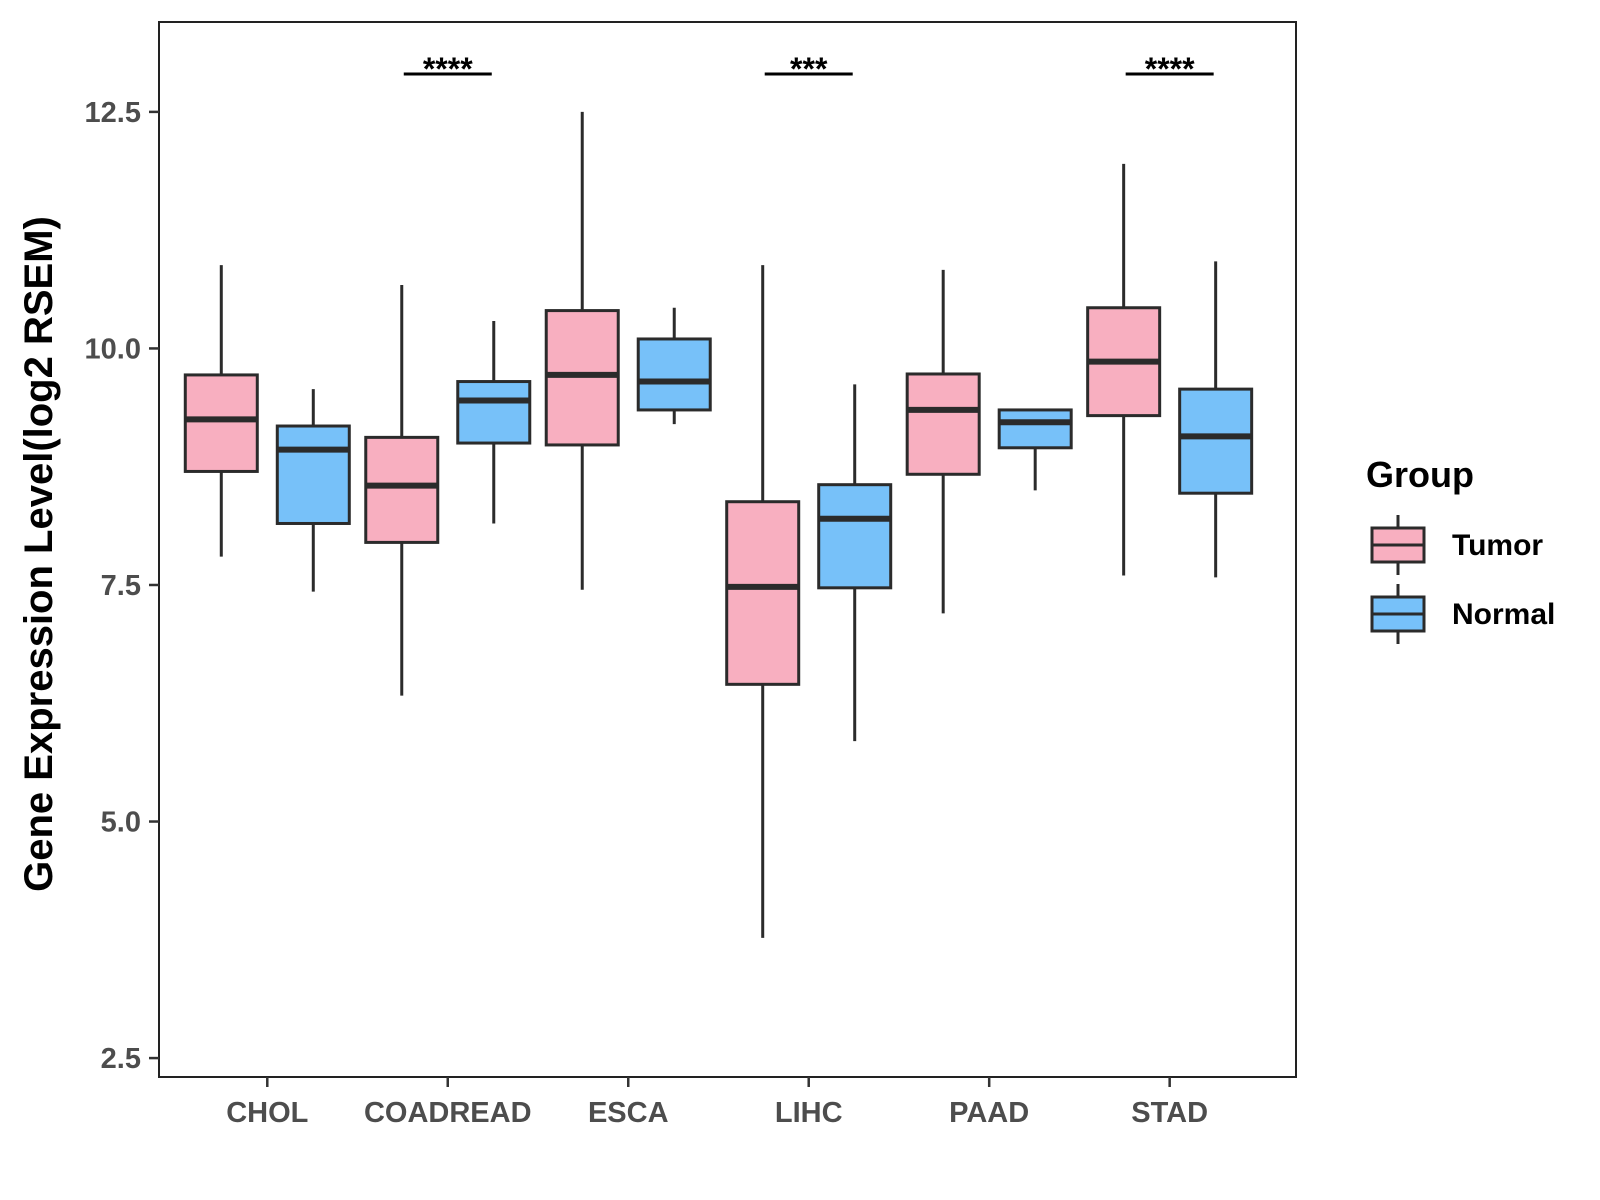 Image resolution: width=1600 pixels, height=1200 pixels. I want to click on y-tick-label: 2.5, so click(121, 1059).